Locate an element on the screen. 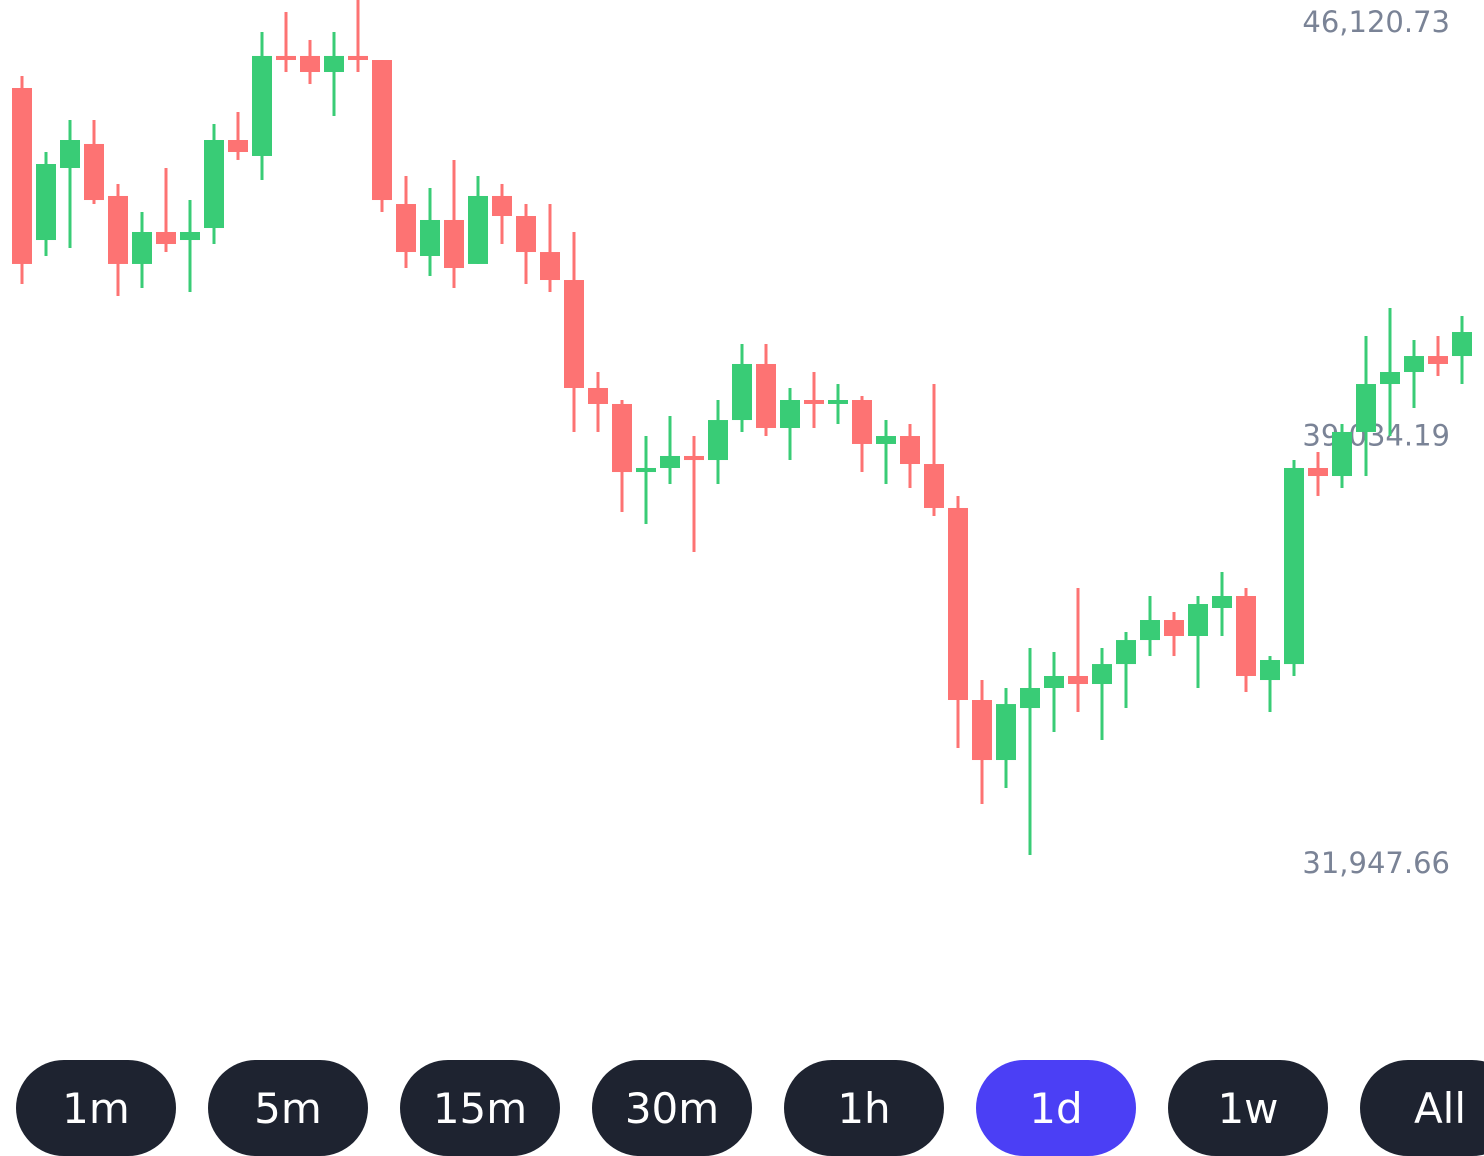 The width and height of the screenshot is (1484, 1156). timeframe-bar: 1m 5m 15m 30m 1h 1d 1w All is located at coordinates (742, 1108).